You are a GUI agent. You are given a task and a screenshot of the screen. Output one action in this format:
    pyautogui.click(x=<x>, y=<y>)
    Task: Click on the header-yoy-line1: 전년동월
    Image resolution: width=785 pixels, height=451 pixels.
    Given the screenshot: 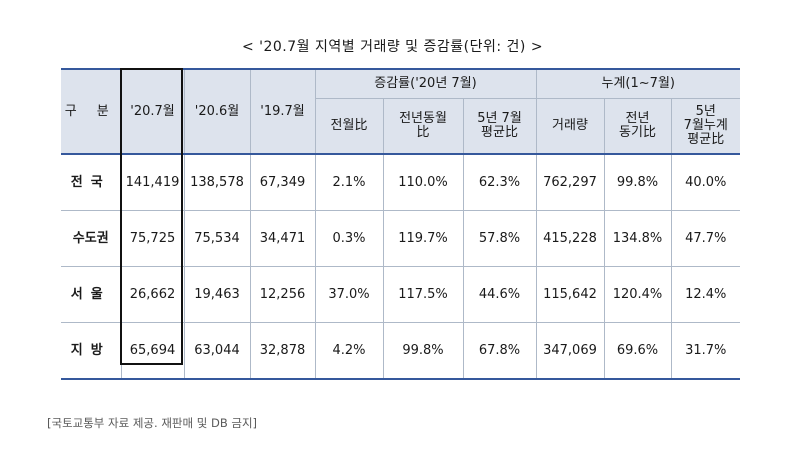 What is the action you would take?
    pyautogui.click(x=423, y=118)
    